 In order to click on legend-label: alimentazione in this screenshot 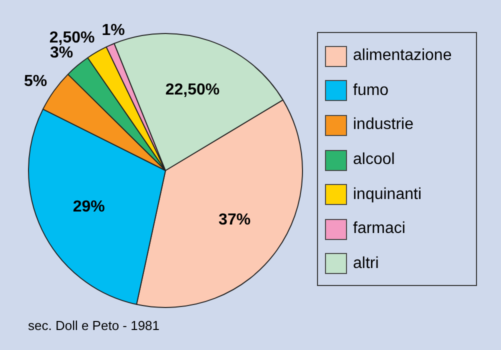, I will do `click(402, 56)`.